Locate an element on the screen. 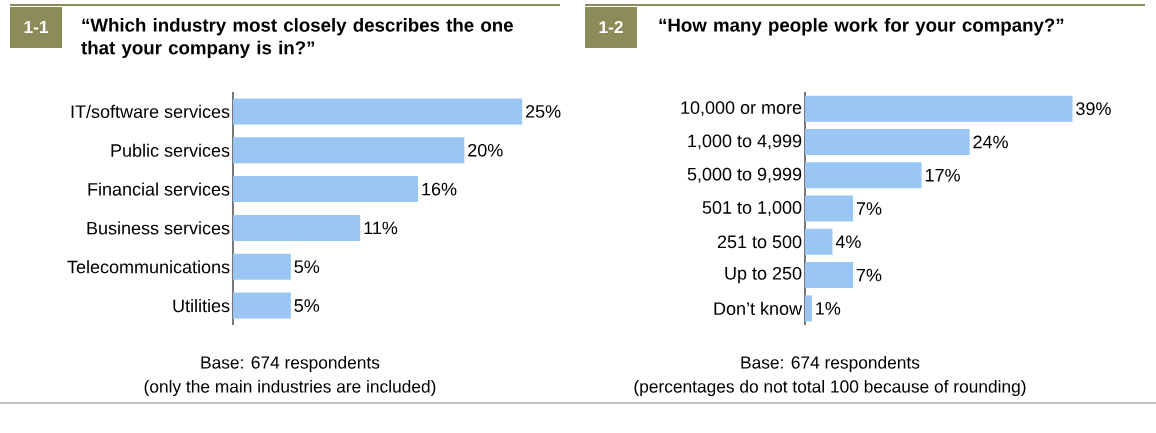 The width and height of the screenshot is (1156, 433). y-tick-label: 251 to 500 is located at coordinates (759, 242).